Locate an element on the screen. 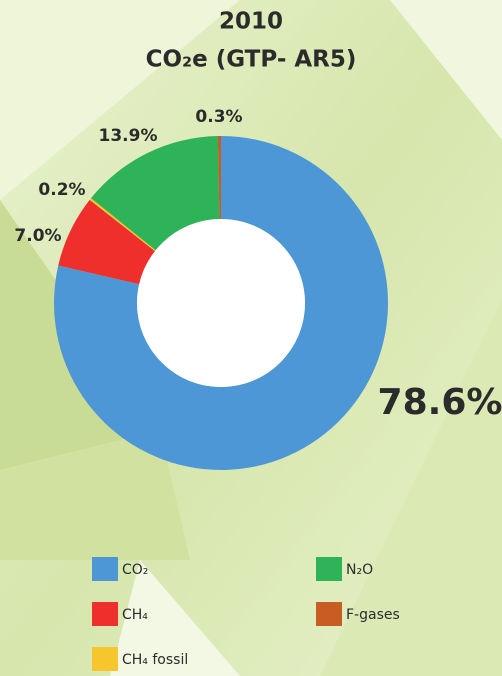  donut-hole is located at coordinates (221, 303).